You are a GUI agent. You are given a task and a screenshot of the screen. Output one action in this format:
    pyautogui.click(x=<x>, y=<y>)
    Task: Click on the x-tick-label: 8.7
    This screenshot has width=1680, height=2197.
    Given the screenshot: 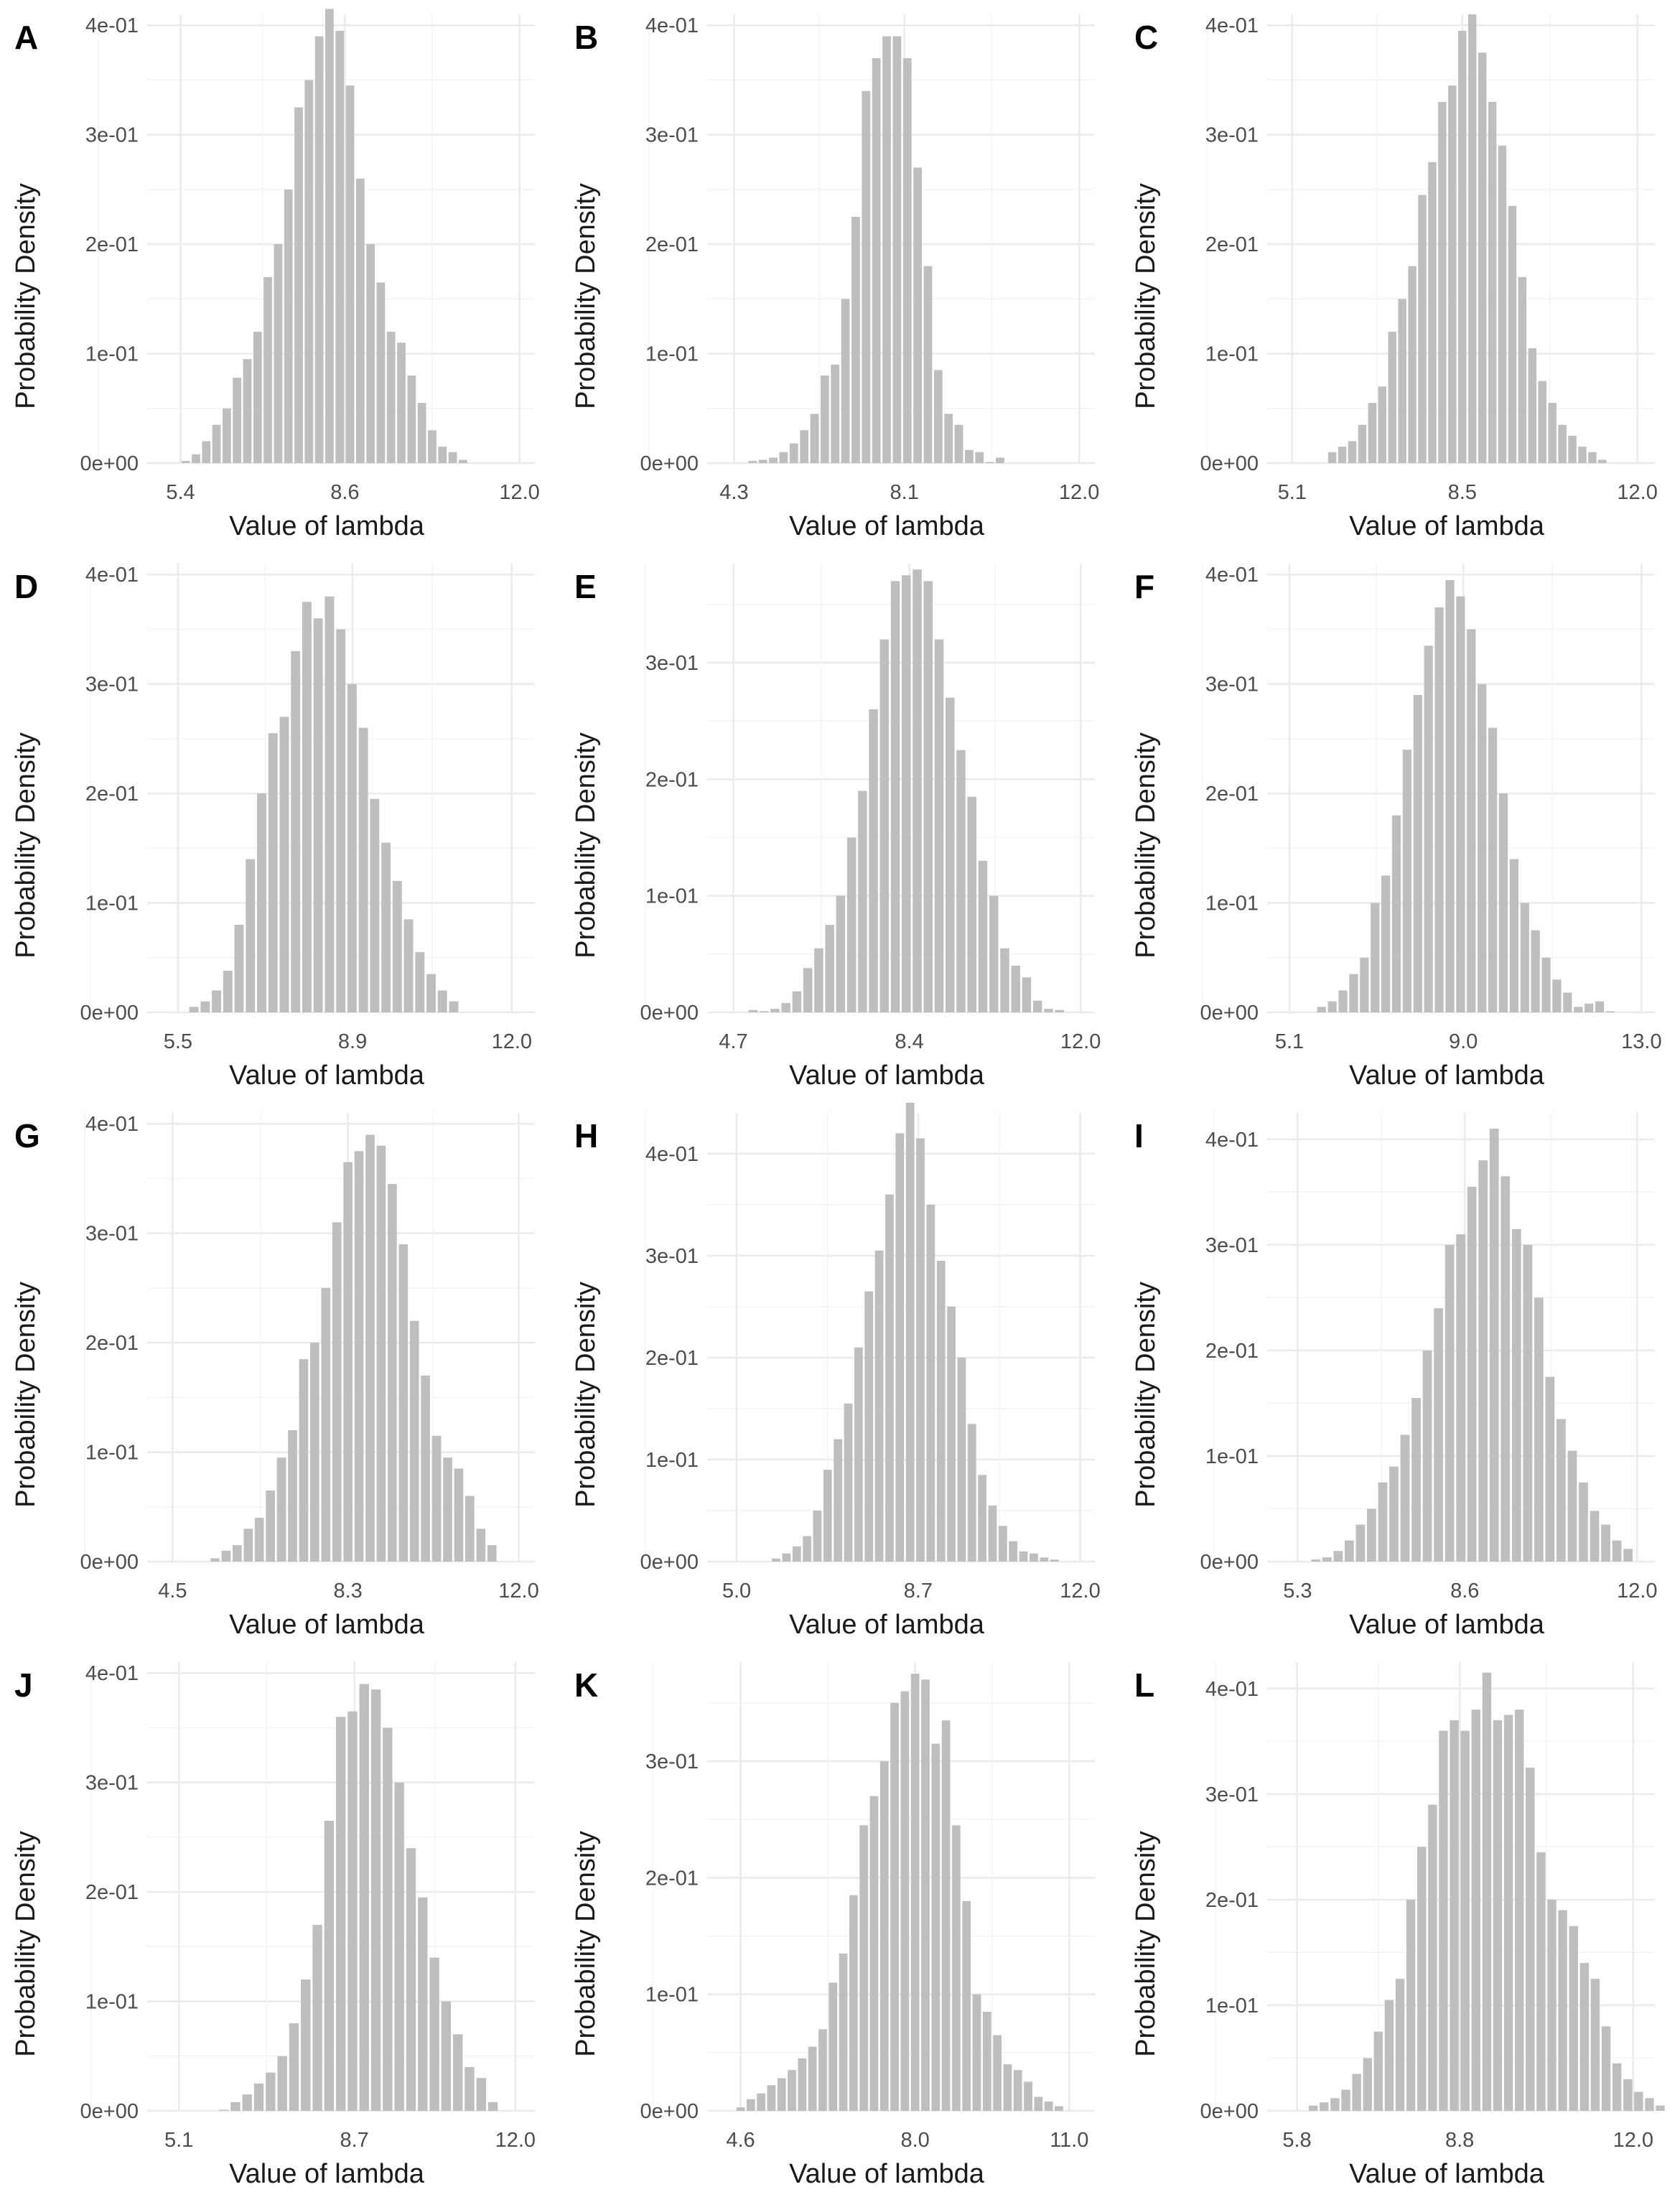 What is the action you would take?
    pyautogui.click(x=918, y=1591)
    